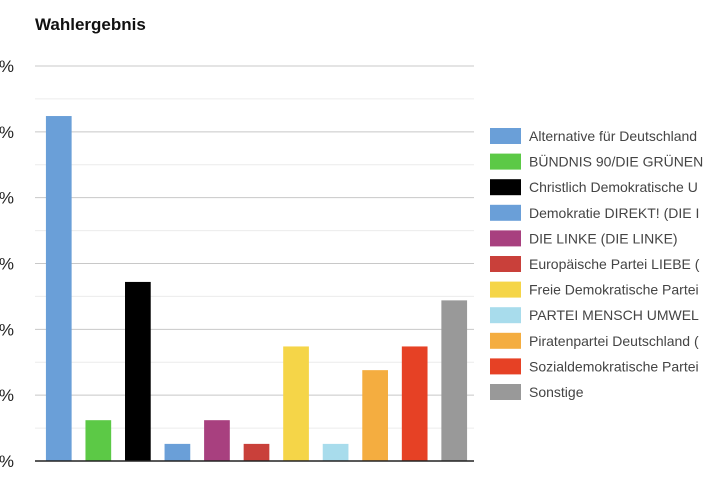  I want to click on legend-item: Demokratie DIREKT! (DIE I, so click(594, 212).